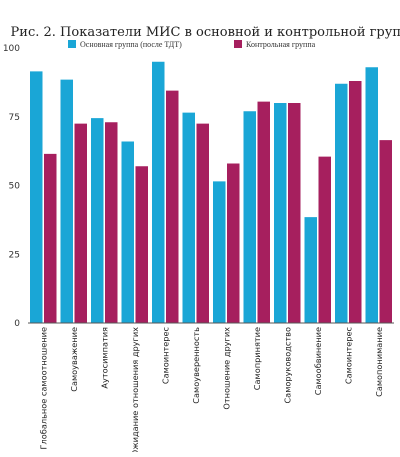 The height and width of the screenshot is (457, 400). Describe the element at coordinates (371, 195) in the screenshot. I see `bar-series1-cat12` at that location.